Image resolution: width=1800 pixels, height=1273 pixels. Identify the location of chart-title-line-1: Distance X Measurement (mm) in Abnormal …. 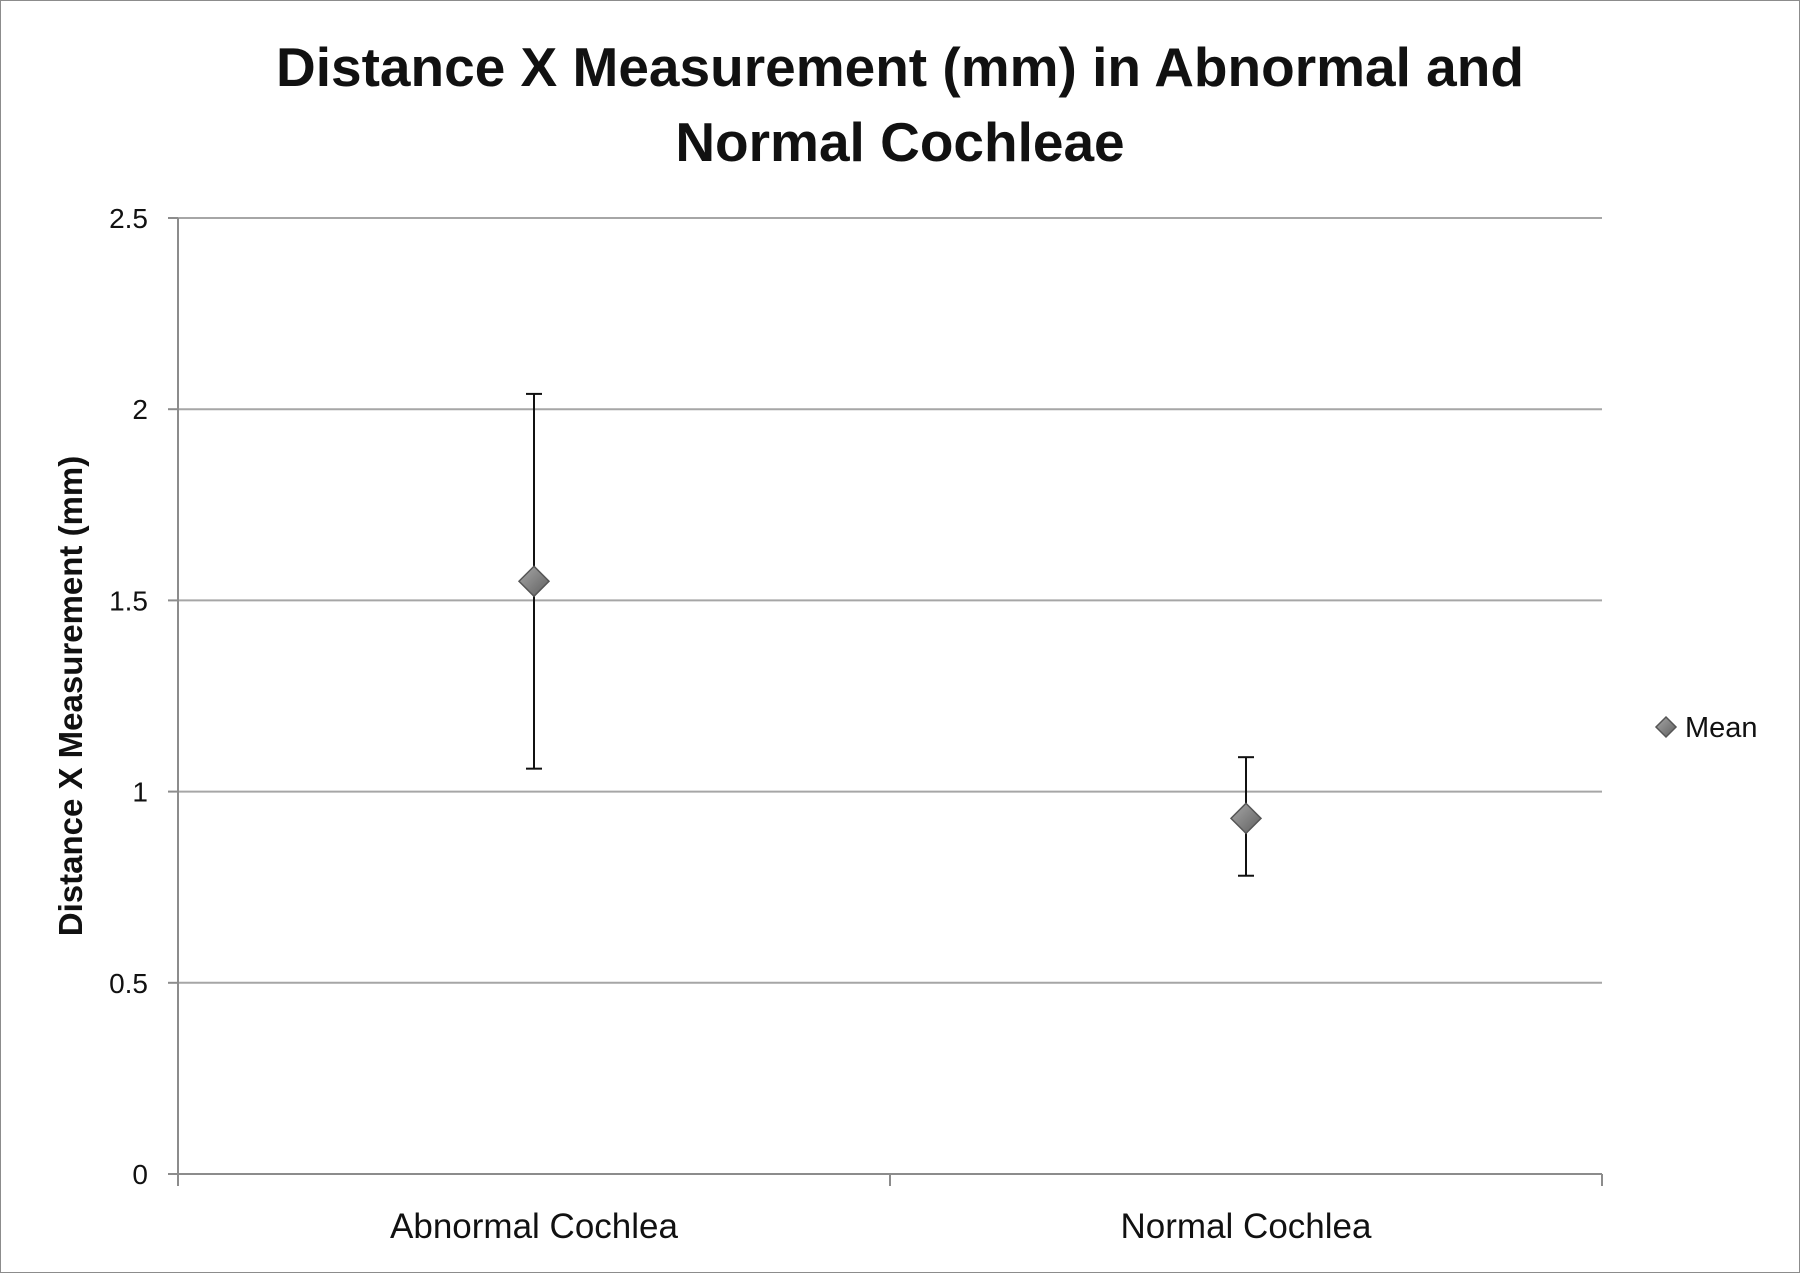
(900, 67).